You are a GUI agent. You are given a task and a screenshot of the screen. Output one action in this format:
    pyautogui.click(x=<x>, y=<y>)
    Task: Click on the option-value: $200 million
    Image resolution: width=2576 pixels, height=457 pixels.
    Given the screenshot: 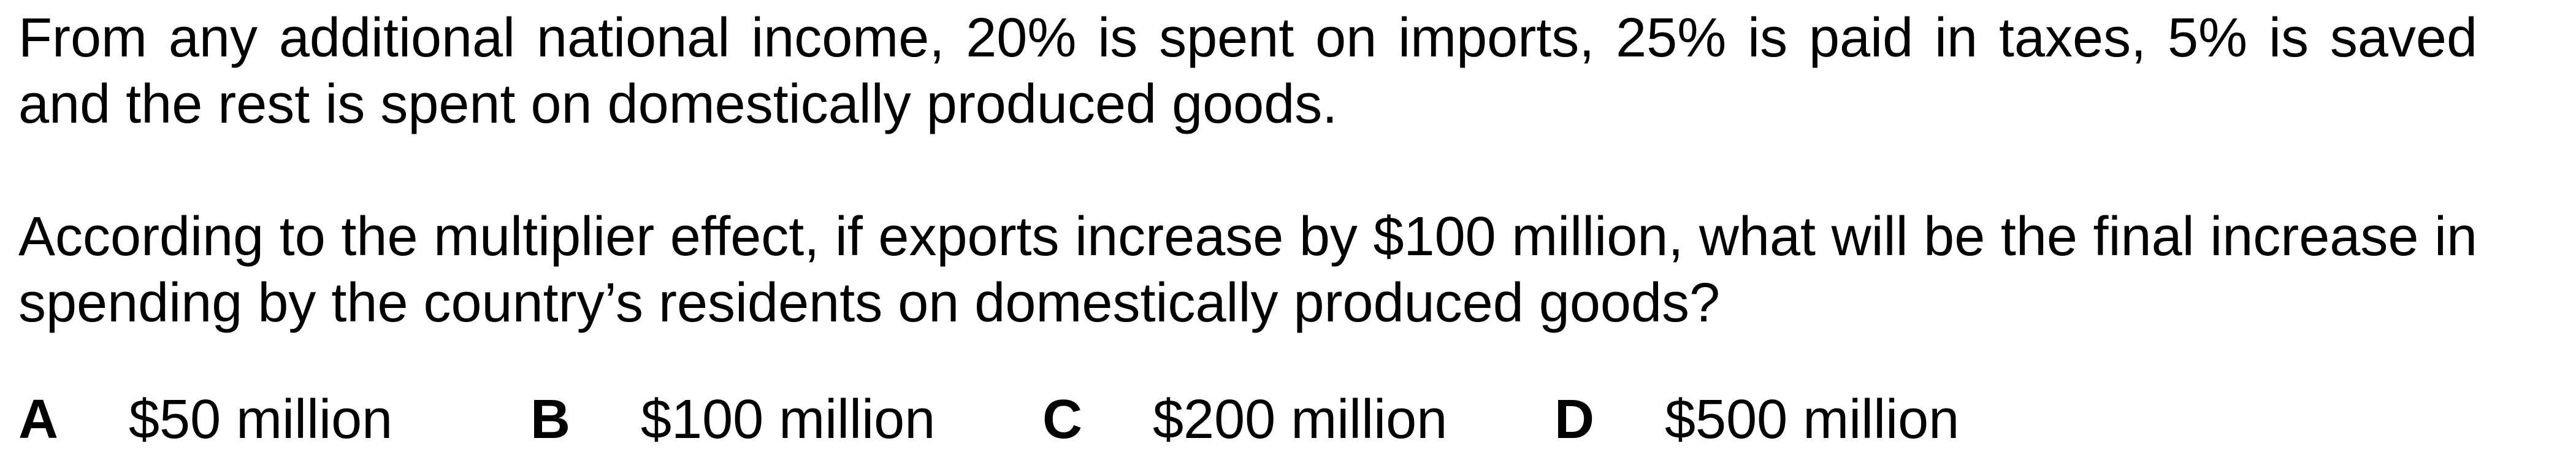 What is the action you would take?
    pyautogui.click(x=1300, y=419)
    